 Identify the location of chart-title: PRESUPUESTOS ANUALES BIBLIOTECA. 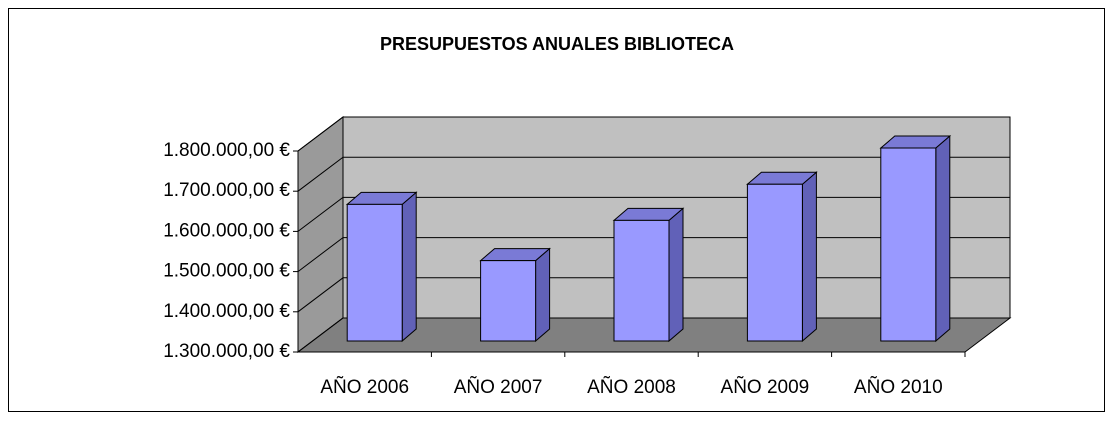
(557, 44).